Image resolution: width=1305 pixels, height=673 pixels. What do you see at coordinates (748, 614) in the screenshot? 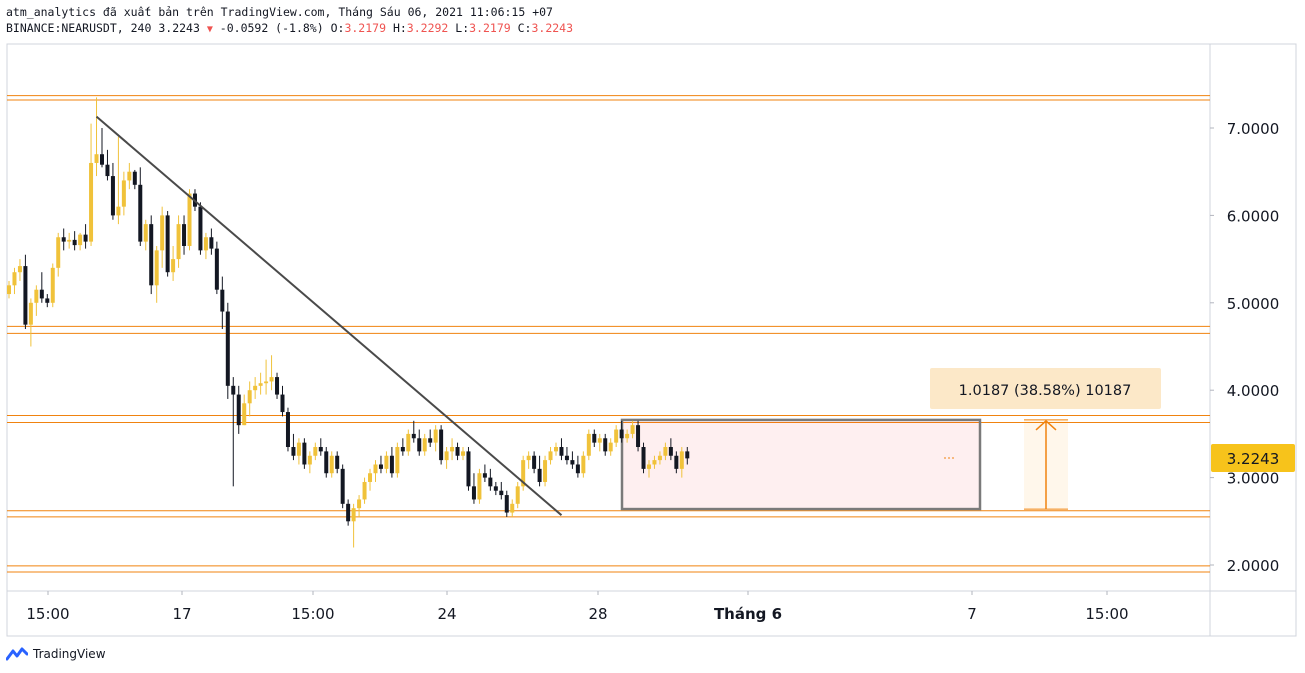
I see `x-tick-label: Tháng 6` at bounding box center [748, 614].